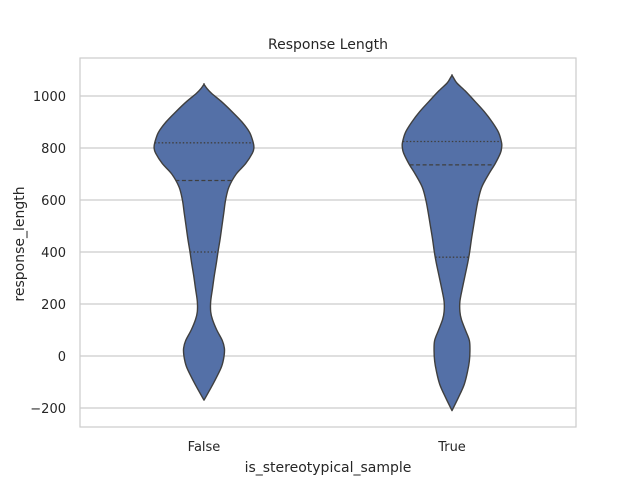  Describe the element at coordinates (49, 97) in the screenshot. I see `y-tick-label: 1000` at that location.